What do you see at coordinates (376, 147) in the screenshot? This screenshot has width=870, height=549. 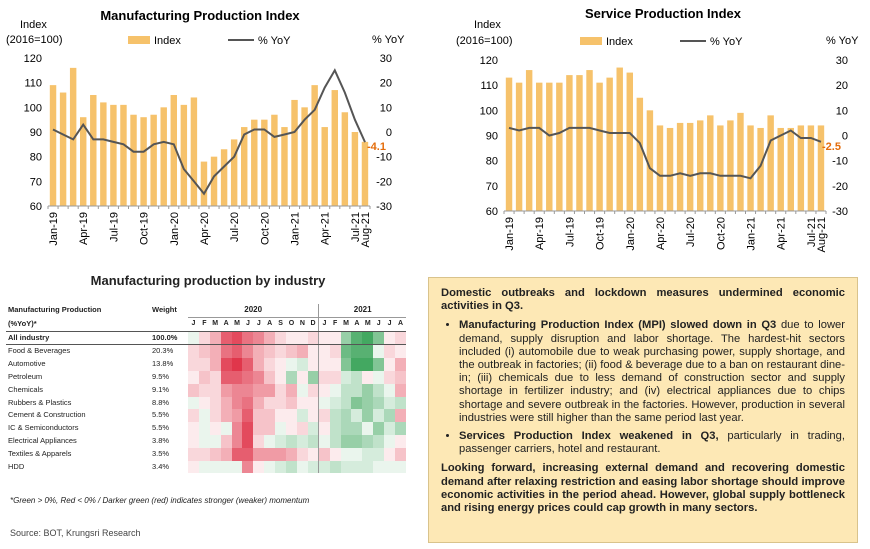 I see `last-yoy-label: -4.1` at bounding box center [376, 147].